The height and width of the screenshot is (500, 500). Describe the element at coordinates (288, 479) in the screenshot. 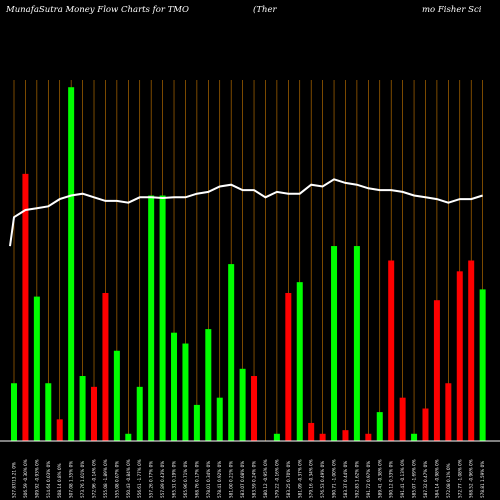

I see `x-tick-label: 583.25 0.70% 0%` at that location.